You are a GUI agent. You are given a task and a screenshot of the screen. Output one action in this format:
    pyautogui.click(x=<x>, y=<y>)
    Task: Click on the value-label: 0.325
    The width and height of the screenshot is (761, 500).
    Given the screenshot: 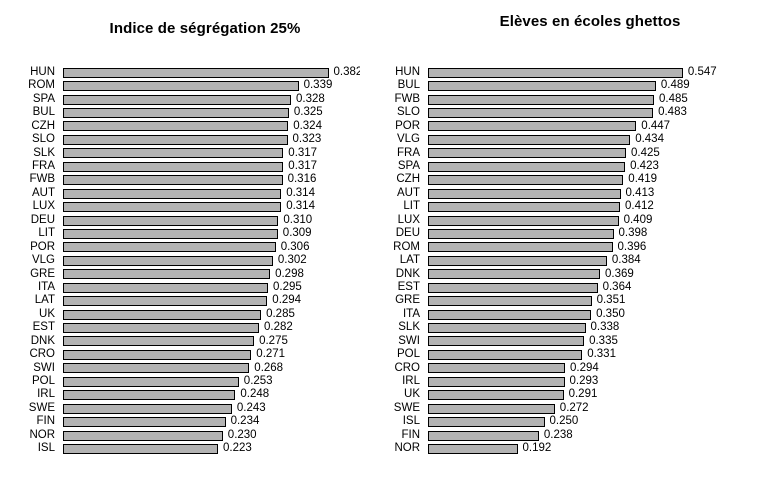 What is the action you would take?
    pyautogui.click(x=308, y=112)
    